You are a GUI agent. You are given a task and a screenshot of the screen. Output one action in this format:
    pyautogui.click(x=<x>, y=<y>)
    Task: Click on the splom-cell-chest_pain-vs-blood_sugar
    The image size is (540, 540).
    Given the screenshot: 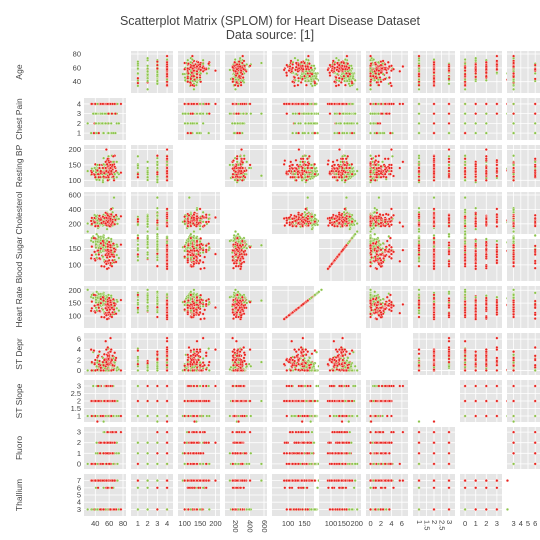 What is the action you would take?
    pyautogui.click(x=297, y=119)
    